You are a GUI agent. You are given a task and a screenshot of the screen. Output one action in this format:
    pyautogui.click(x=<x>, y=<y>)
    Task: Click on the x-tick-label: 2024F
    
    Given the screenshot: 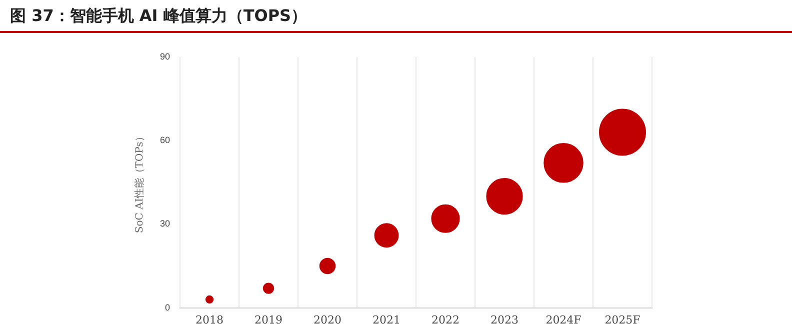 What is the action you would take?
    pyautogui.click(x=564, y=319)
    